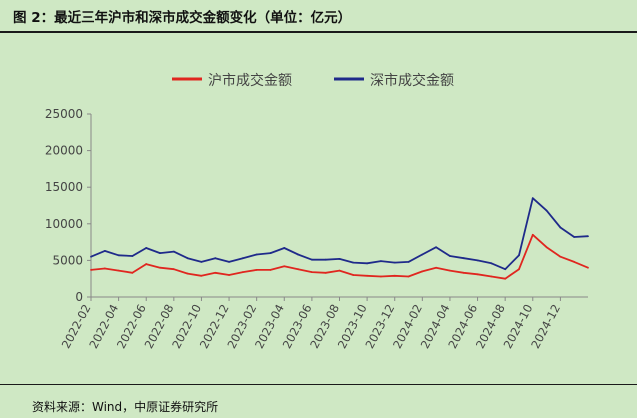  Describe the element at coordinates (250, 80) in the screenshot. I see `legend-label-sh: 沪市成交金额` at that location.